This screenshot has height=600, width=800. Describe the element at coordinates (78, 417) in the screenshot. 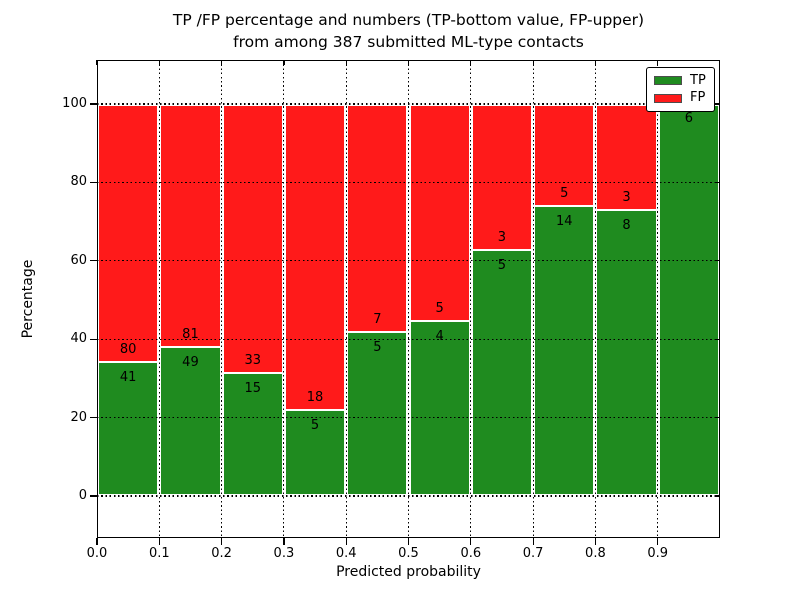

I see `y-tick-label: 20` at that location.